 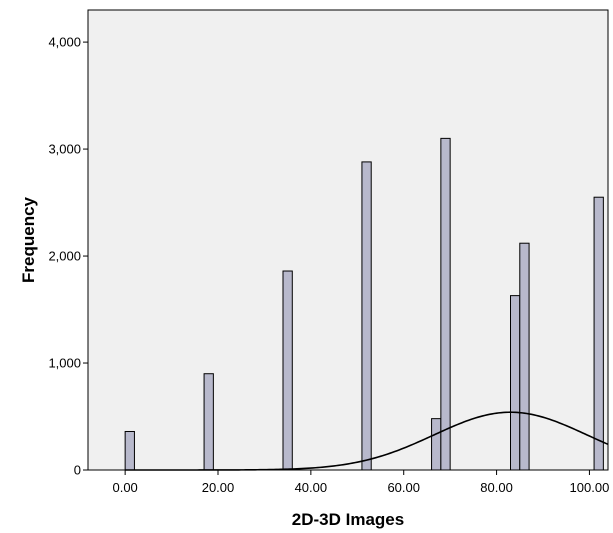 What do you see at coordinates (218, 487) in the screenshot?
I see `x-tick-label: 20.00` at bounding box center [218, 487].